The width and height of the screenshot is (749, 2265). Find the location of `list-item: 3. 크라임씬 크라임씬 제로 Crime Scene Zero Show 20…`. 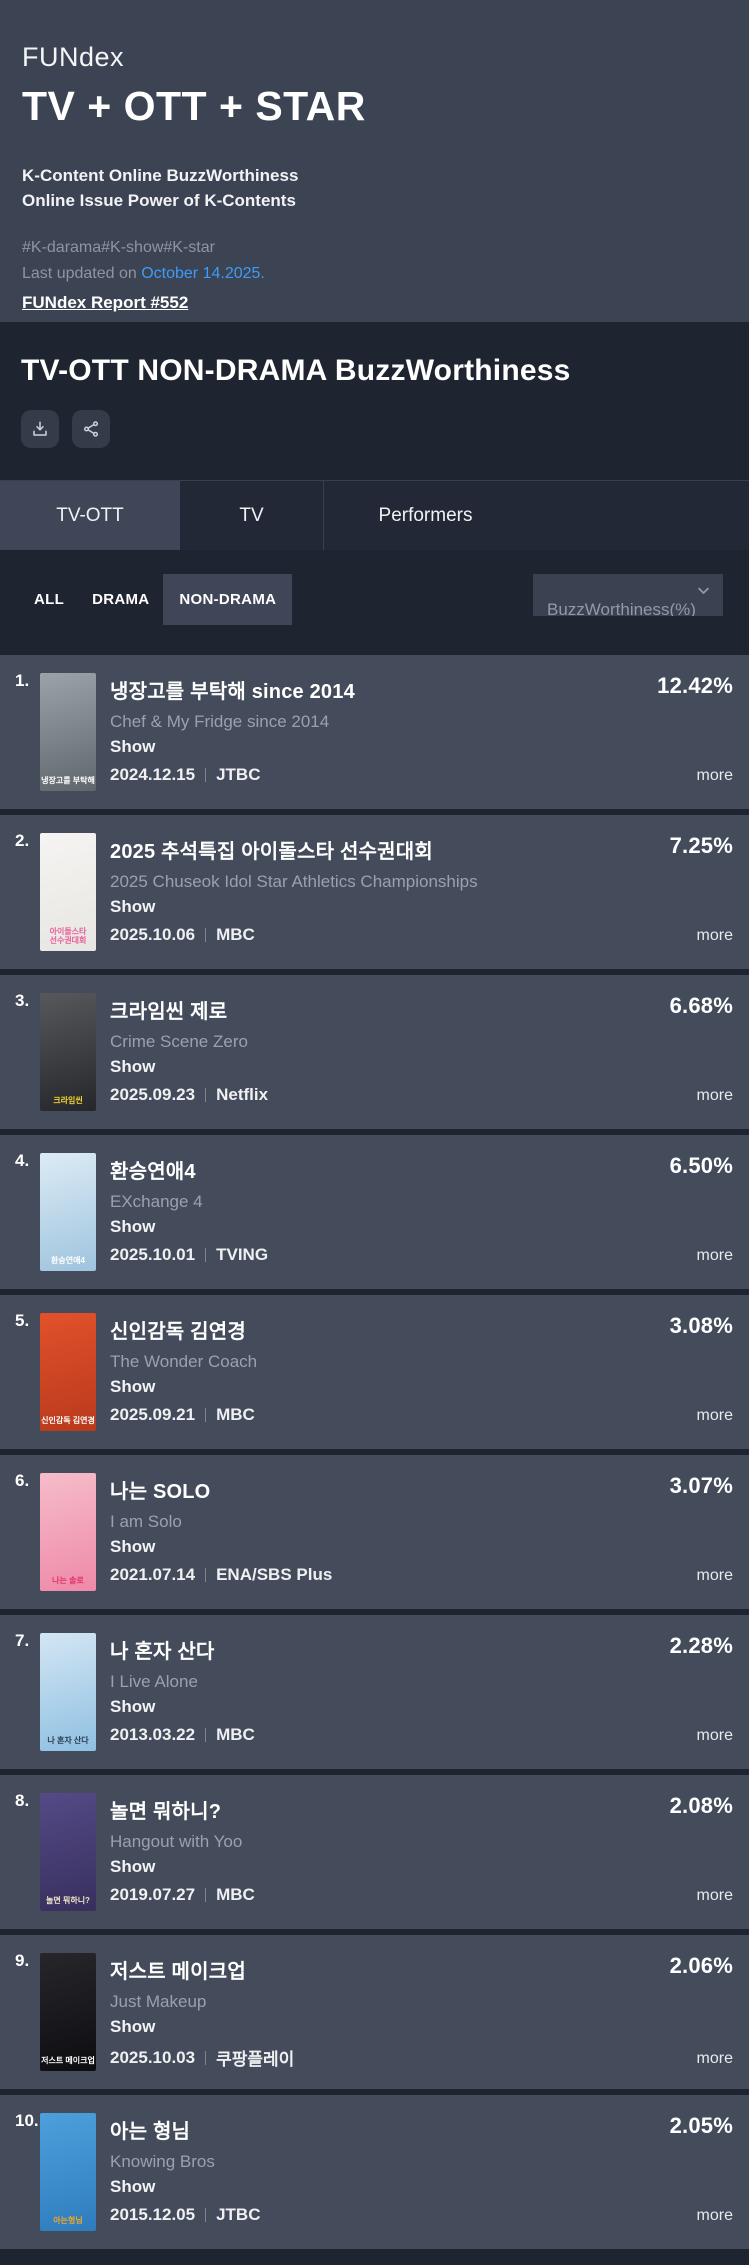

list-item: 3. 크라임씬 크라임씬 제로 Crime Scene Zero Show 20… is located at coordinates (374, 1052).